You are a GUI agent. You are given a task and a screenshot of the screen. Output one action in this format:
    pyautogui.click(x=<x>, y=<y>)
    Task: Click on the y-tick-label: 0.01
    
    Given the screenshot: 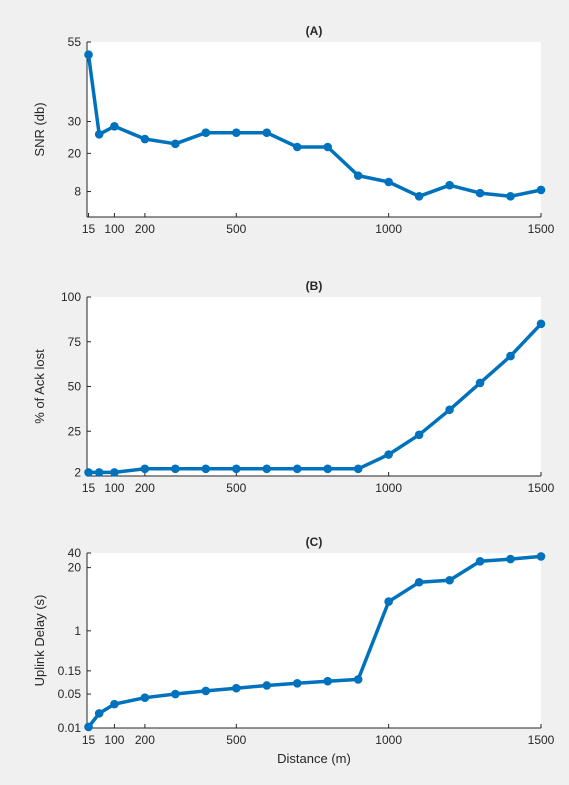 What is the action you would take?
    pyautogui.click(x=70, y=728)
    